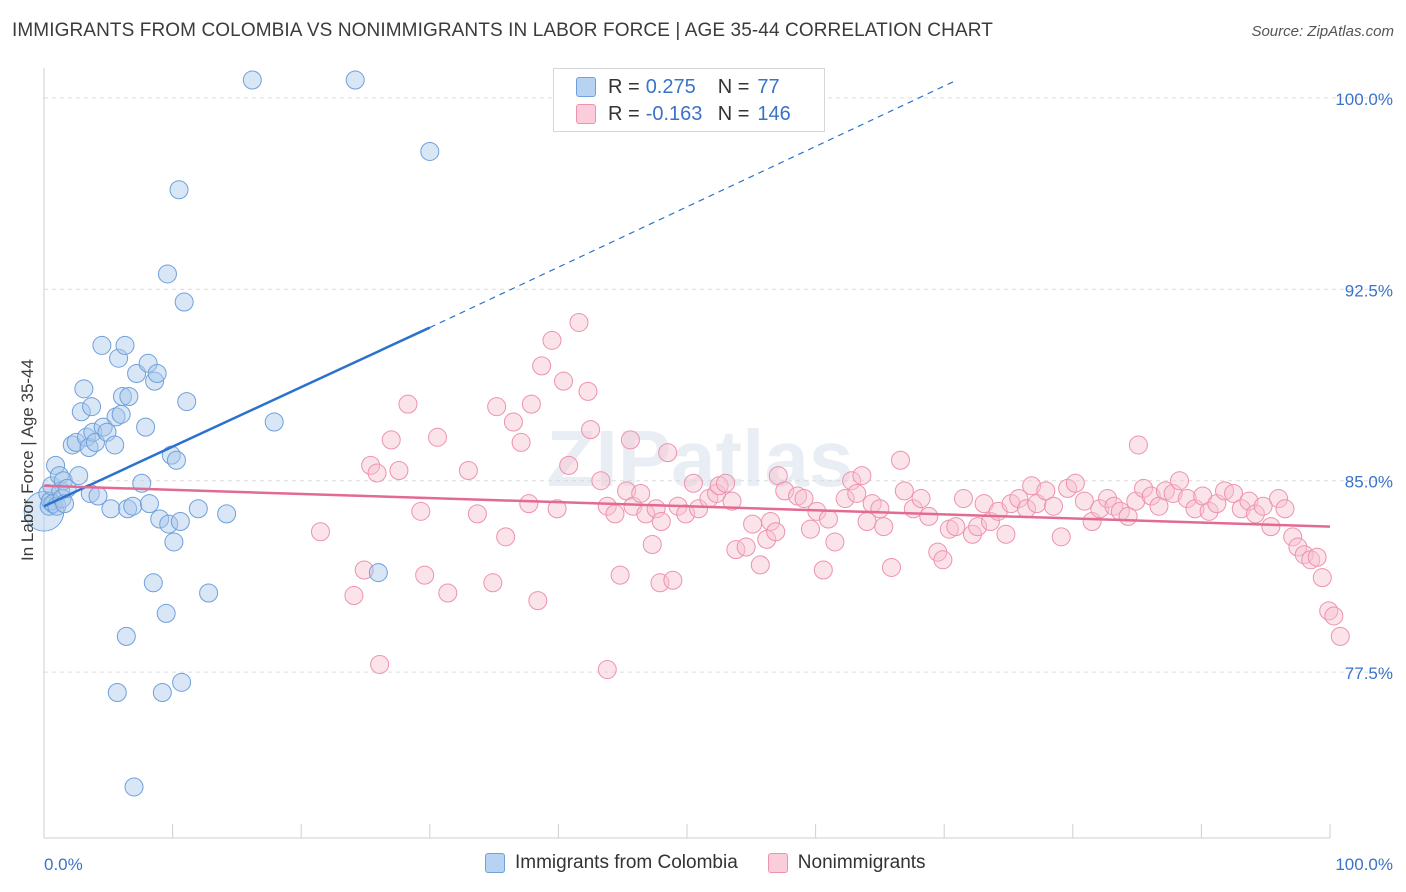 The height and width of the screenshot is (892, 1406). What do you see at coordinates (1369, 482) in the screenshot?
I see `y-tick-label: 85.0%` at bounding box center [1369, 482].